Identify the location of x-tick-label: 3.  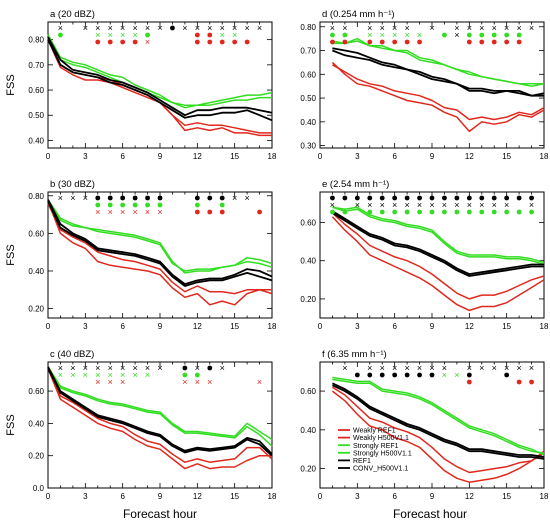
(357, 156).